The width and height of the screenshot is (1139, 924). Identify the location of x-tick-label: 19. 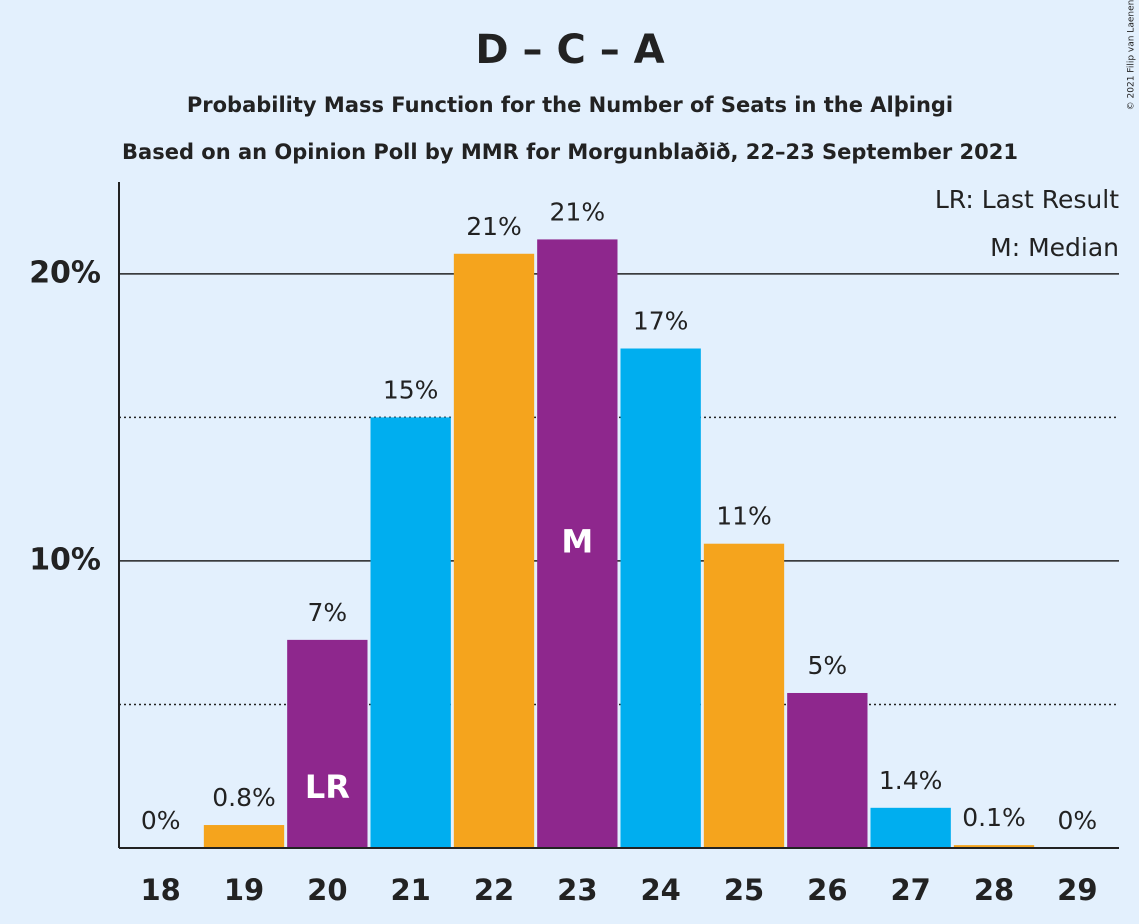
(244, 890).